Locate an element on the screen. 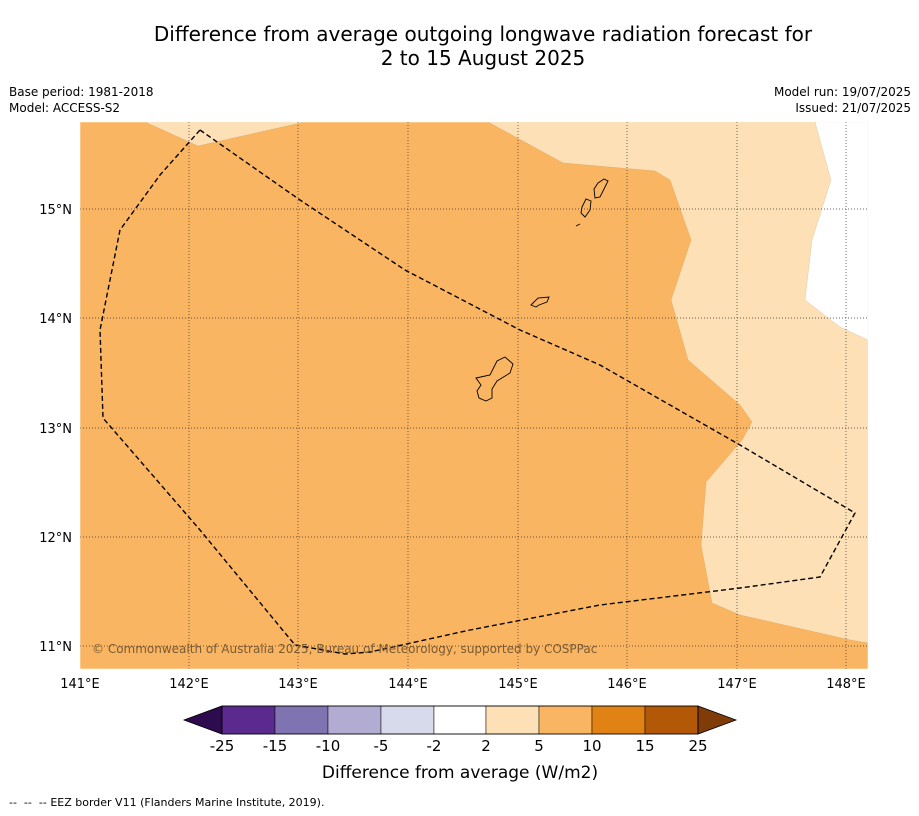 The width and height of the screenshot is (919, 816). colorbar-label: -25 is located at coordinates (222, 746).